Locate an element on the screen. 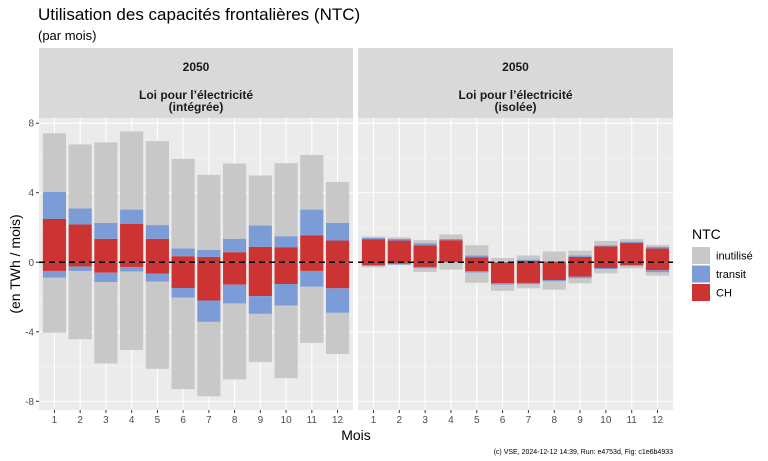 The height and width of the screenshot is (461, 768). x-tick-label: 1 is located at coordinates (374, 420).